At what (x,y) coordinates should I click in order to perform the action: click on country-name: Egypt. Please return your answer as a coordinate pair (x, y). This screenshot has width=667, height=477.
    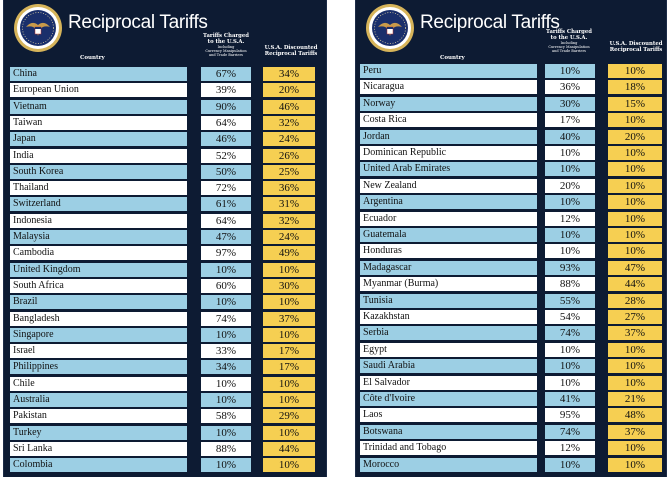
    Looking at the image, I should click on (375, 349).